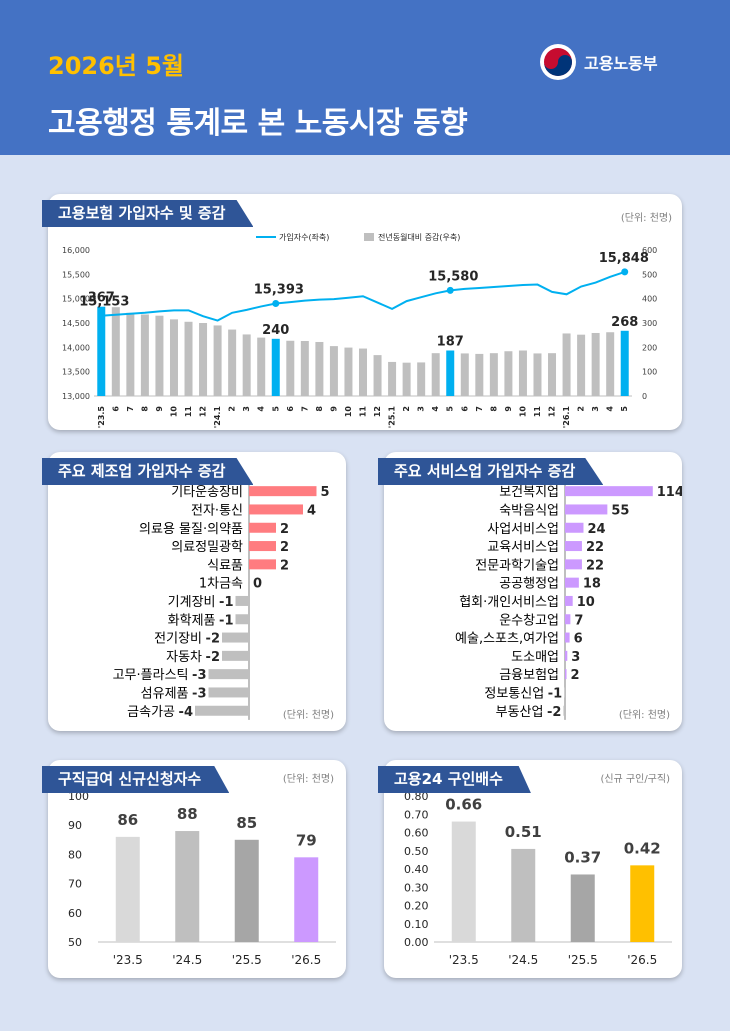 This screenshot has height=1031, width=730. I want to click on y-right-tick-label: 300, so click(649, 323).